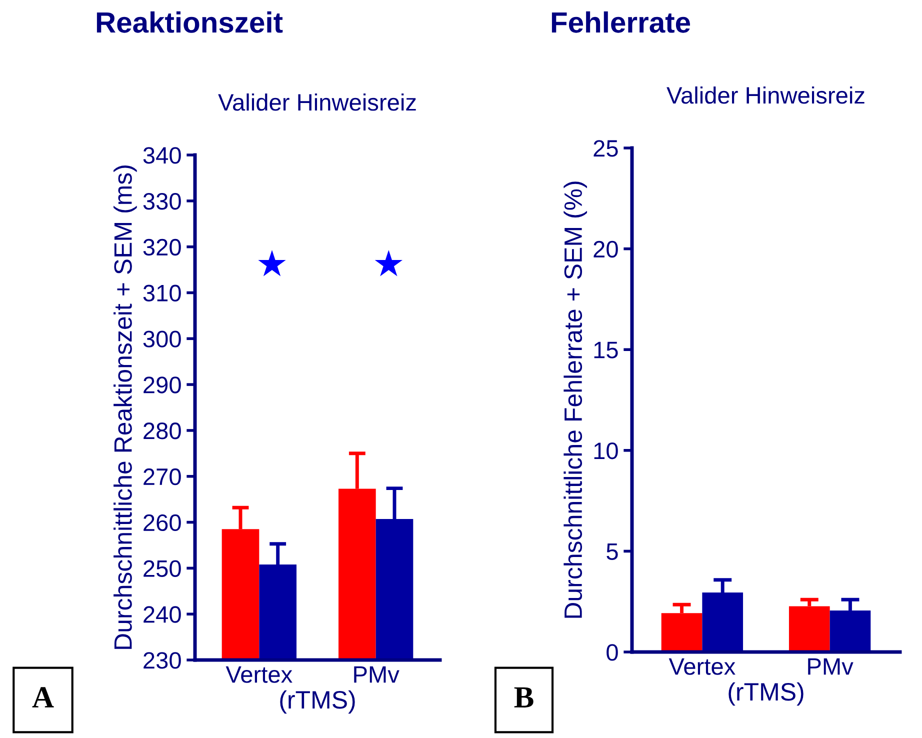 This screenshot has width=922, height=738. I want to click on y-tick-label: 15, so click(606, 350).